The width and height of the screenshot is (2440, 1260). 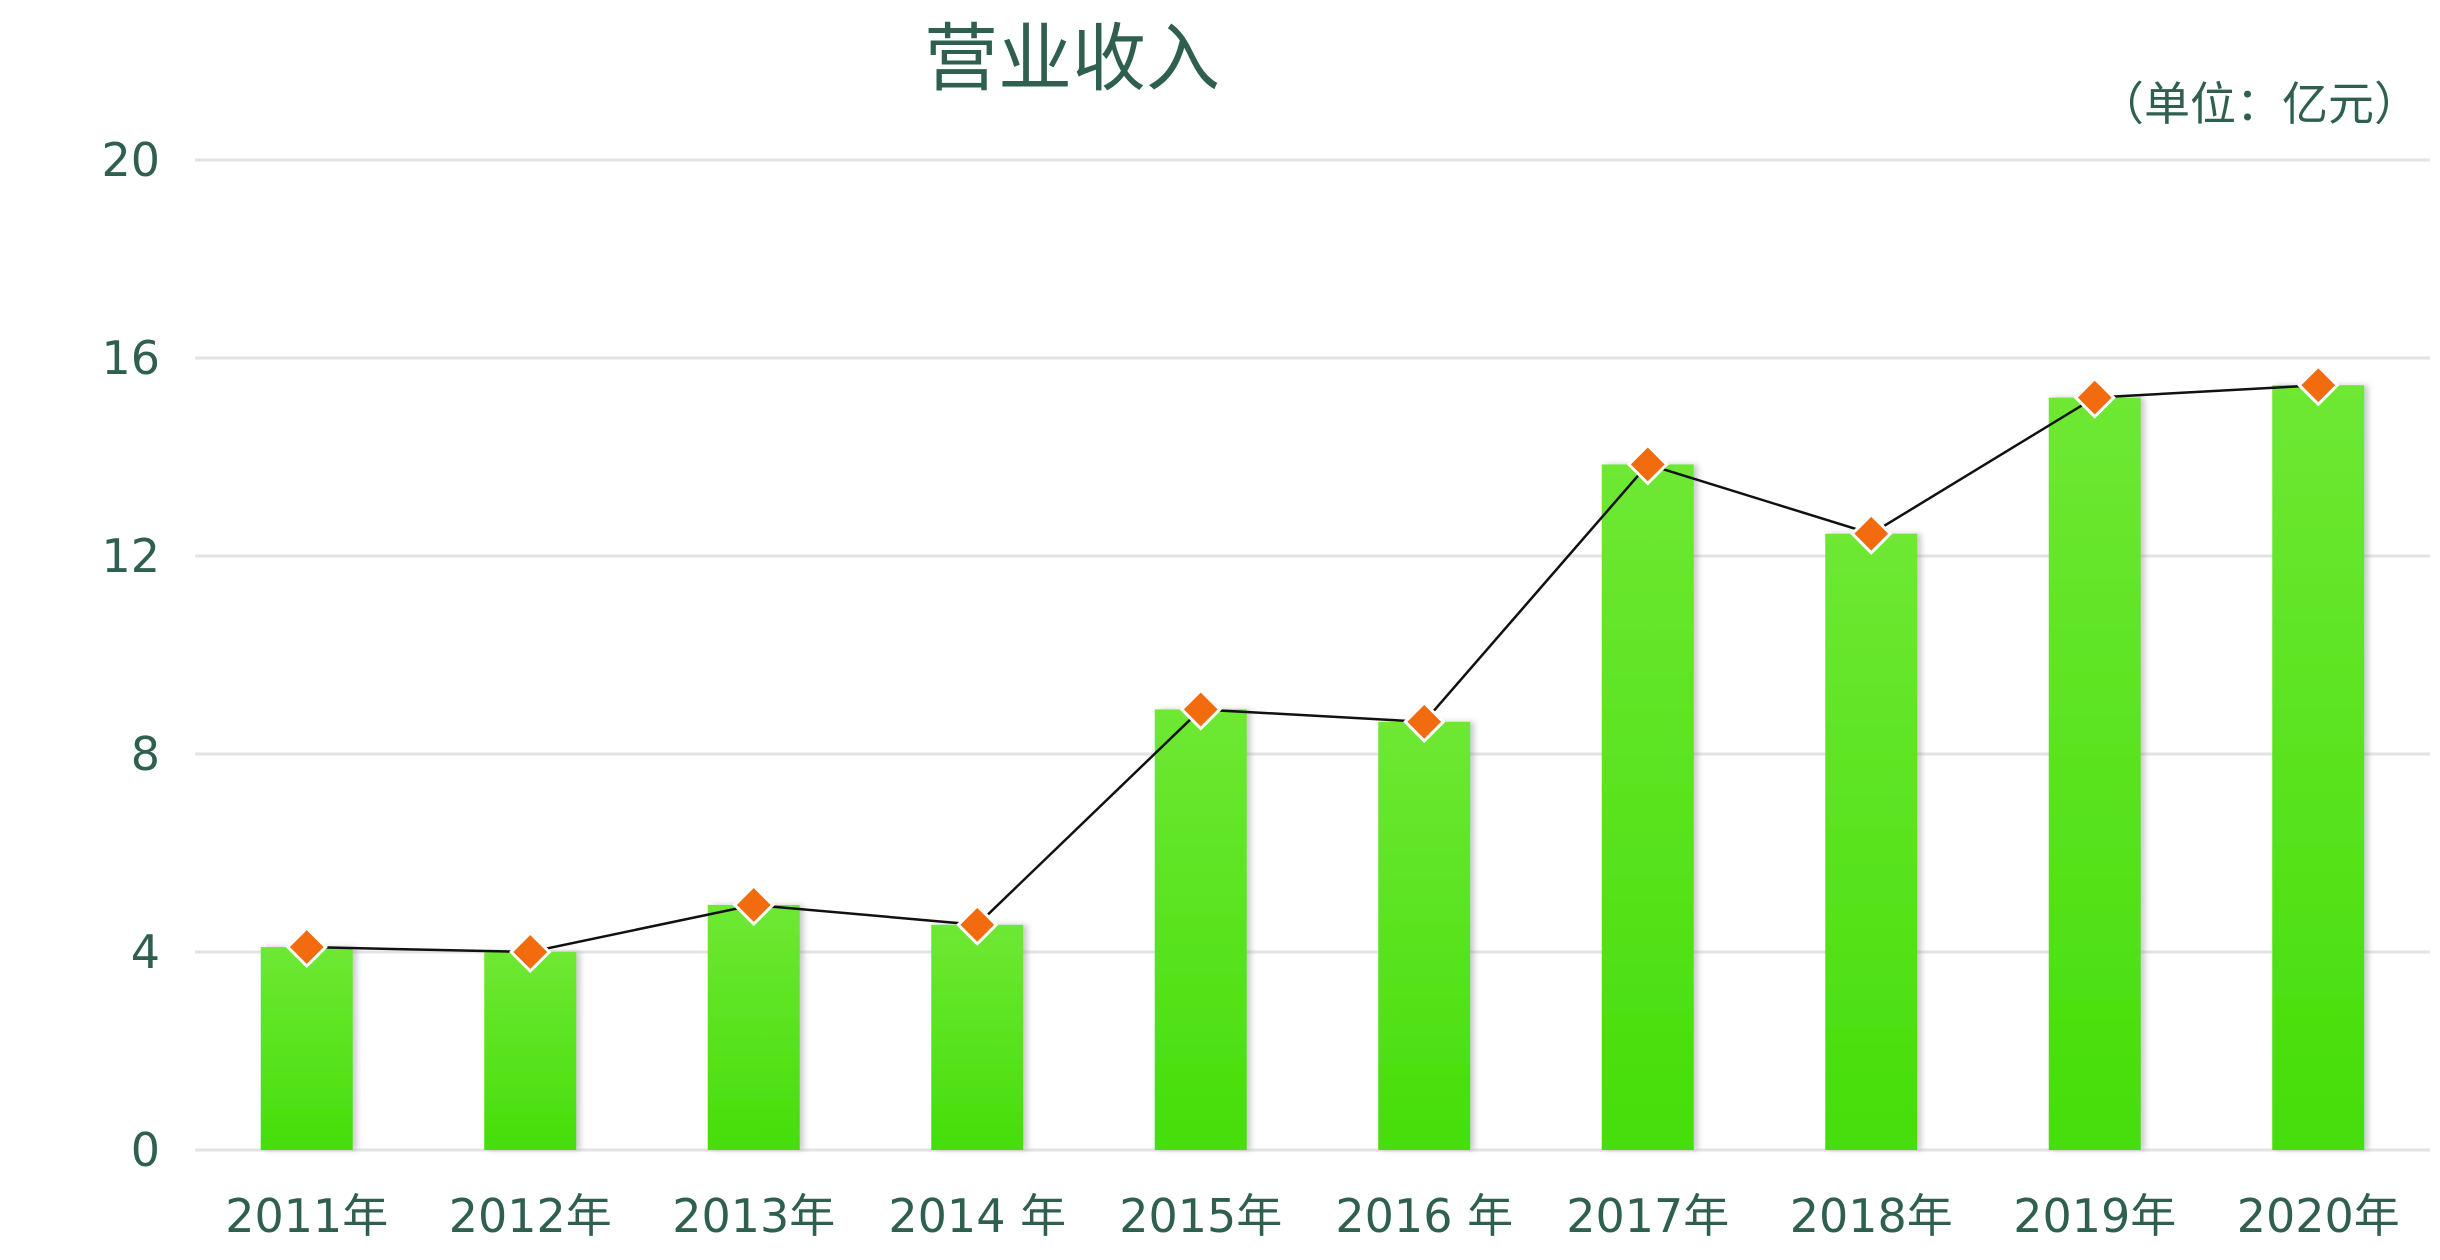 I want to click on x-tick-label: 2020年, so click(x=2318, y=1216).